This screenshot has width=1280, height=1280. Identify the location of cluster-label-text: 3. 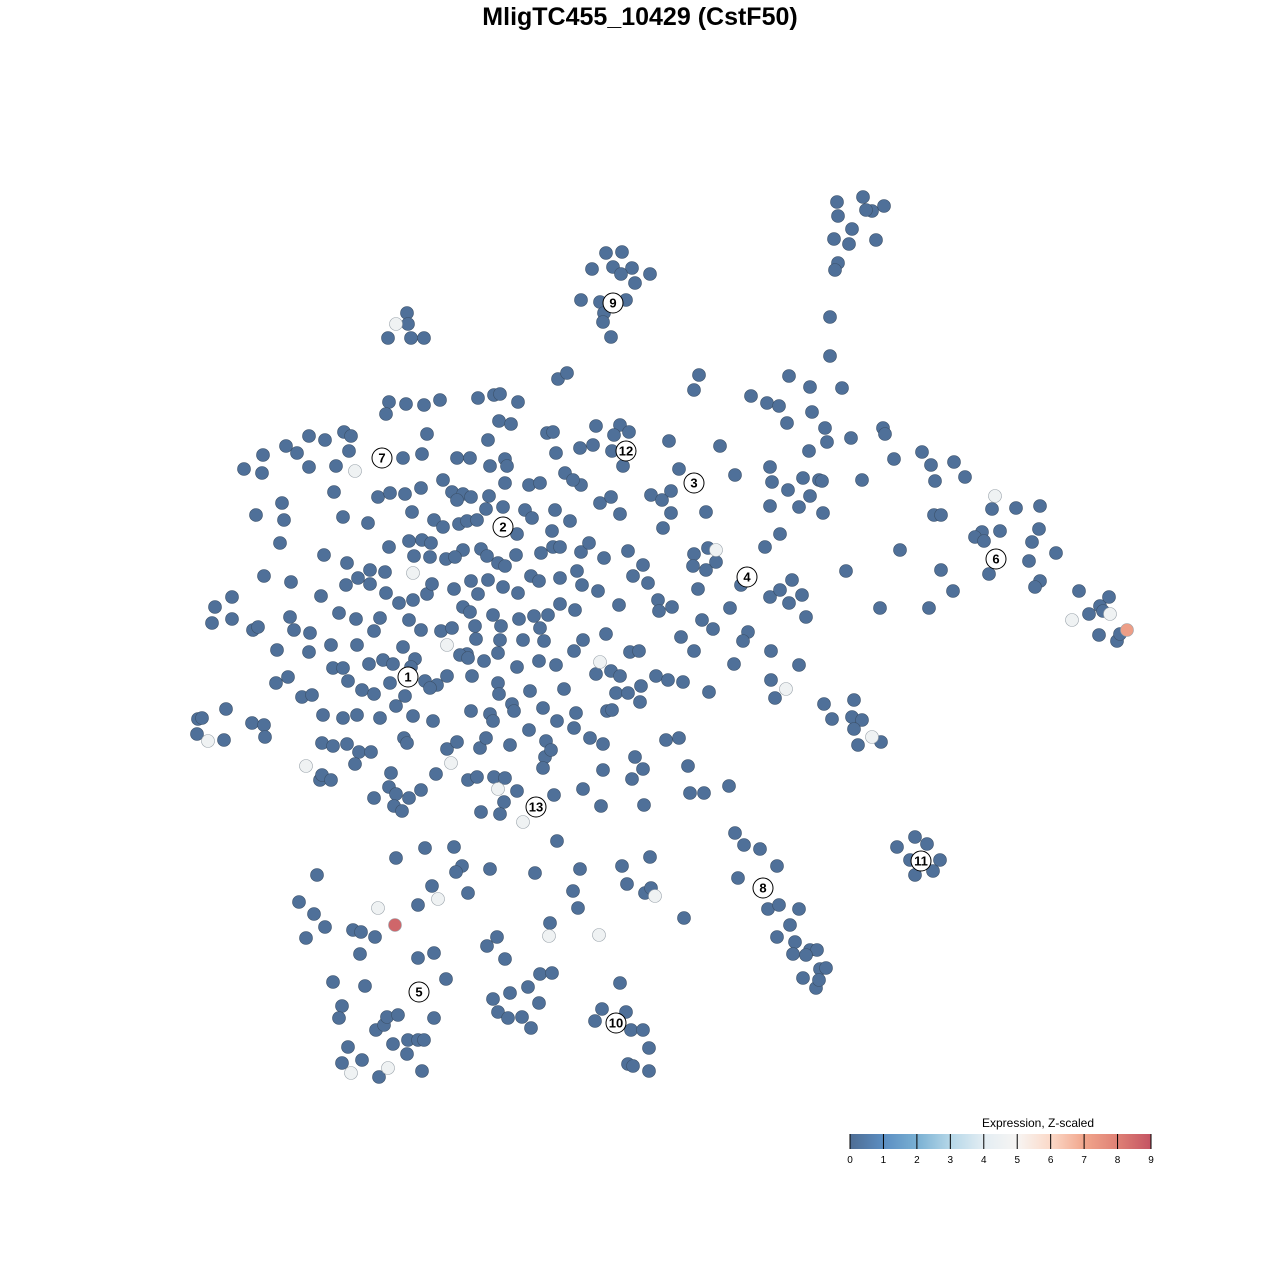
(693, 483).